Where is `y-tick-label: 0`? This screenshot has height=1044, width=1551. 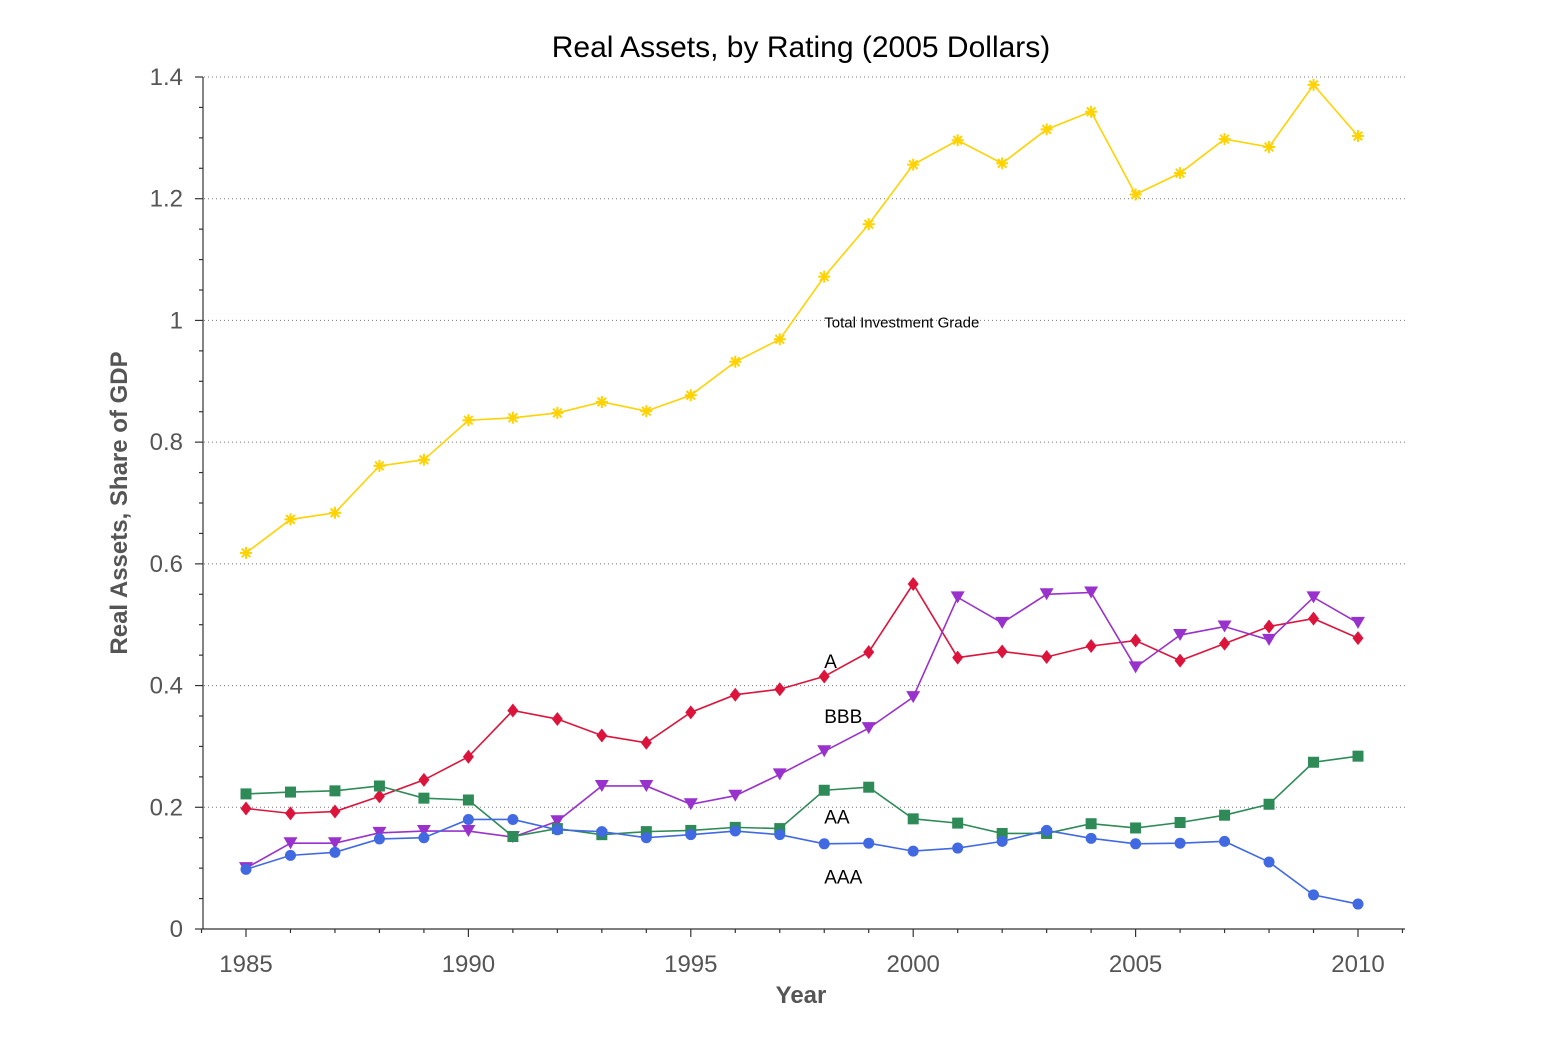 y-tick-label: 0 is located at coordinates (176, 929).